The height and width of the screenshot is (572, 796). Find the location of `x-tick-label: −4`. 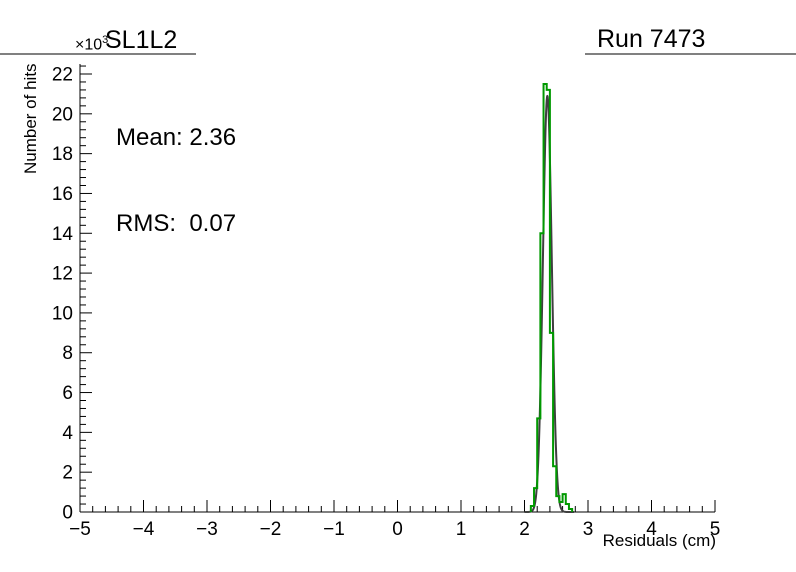

x-tick-label: −4 is located at coordinates (144, 529).